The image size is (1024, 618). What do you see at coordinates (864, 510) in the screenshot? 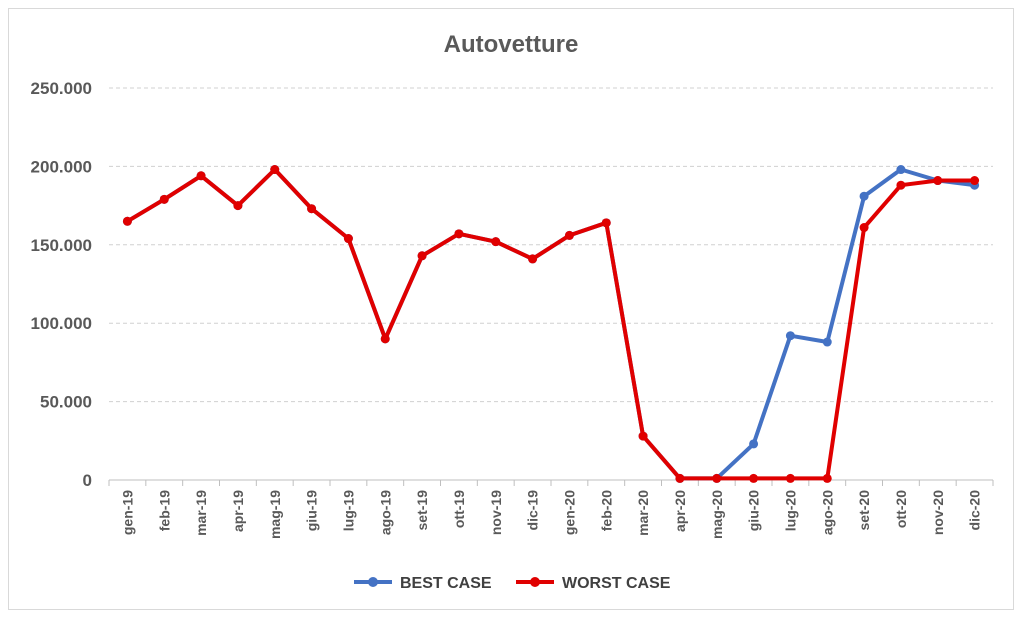
I see `x-tick-label: set-20` at bounding box center [864, 510].